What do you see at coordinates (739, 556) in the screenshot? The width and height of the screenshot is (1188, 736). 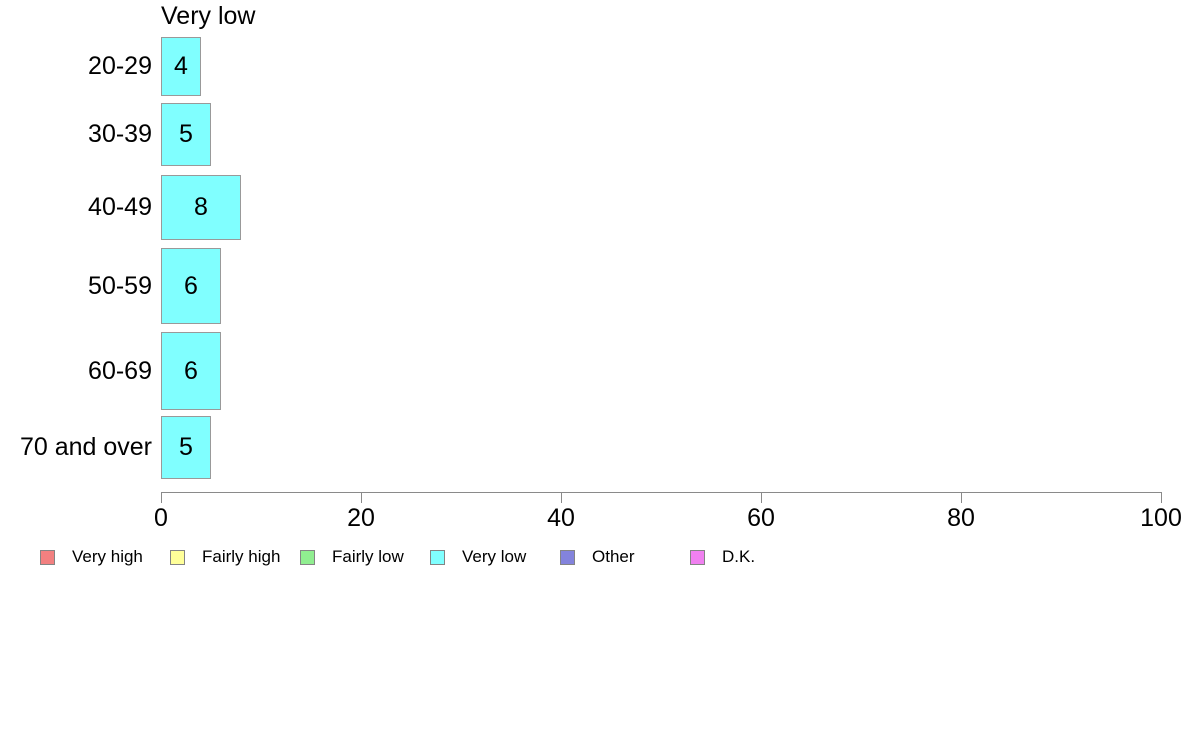 I see `legend-label: D.K.` at bounding box center [739, 556].